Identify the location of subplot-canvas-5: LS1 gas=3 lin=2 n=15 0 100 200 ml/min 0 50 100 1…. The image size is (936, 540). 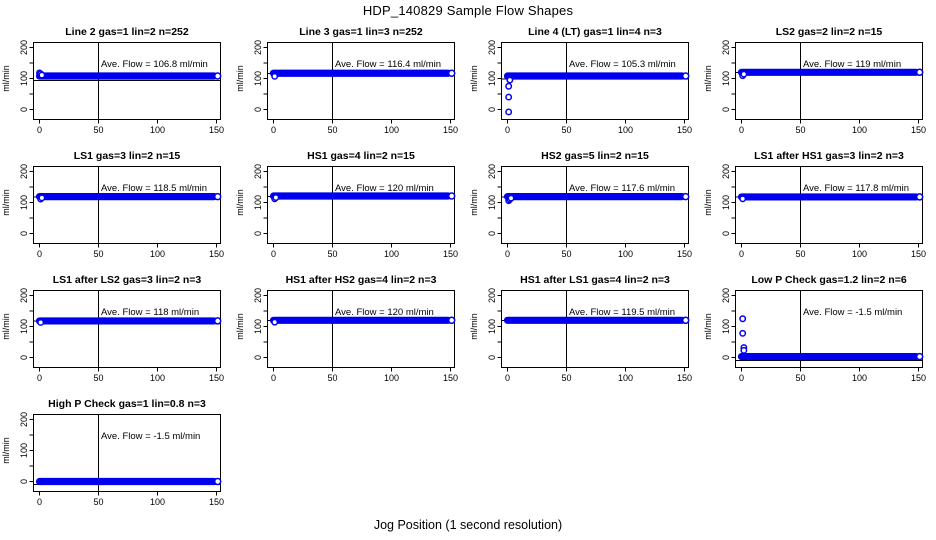
(112, 204).